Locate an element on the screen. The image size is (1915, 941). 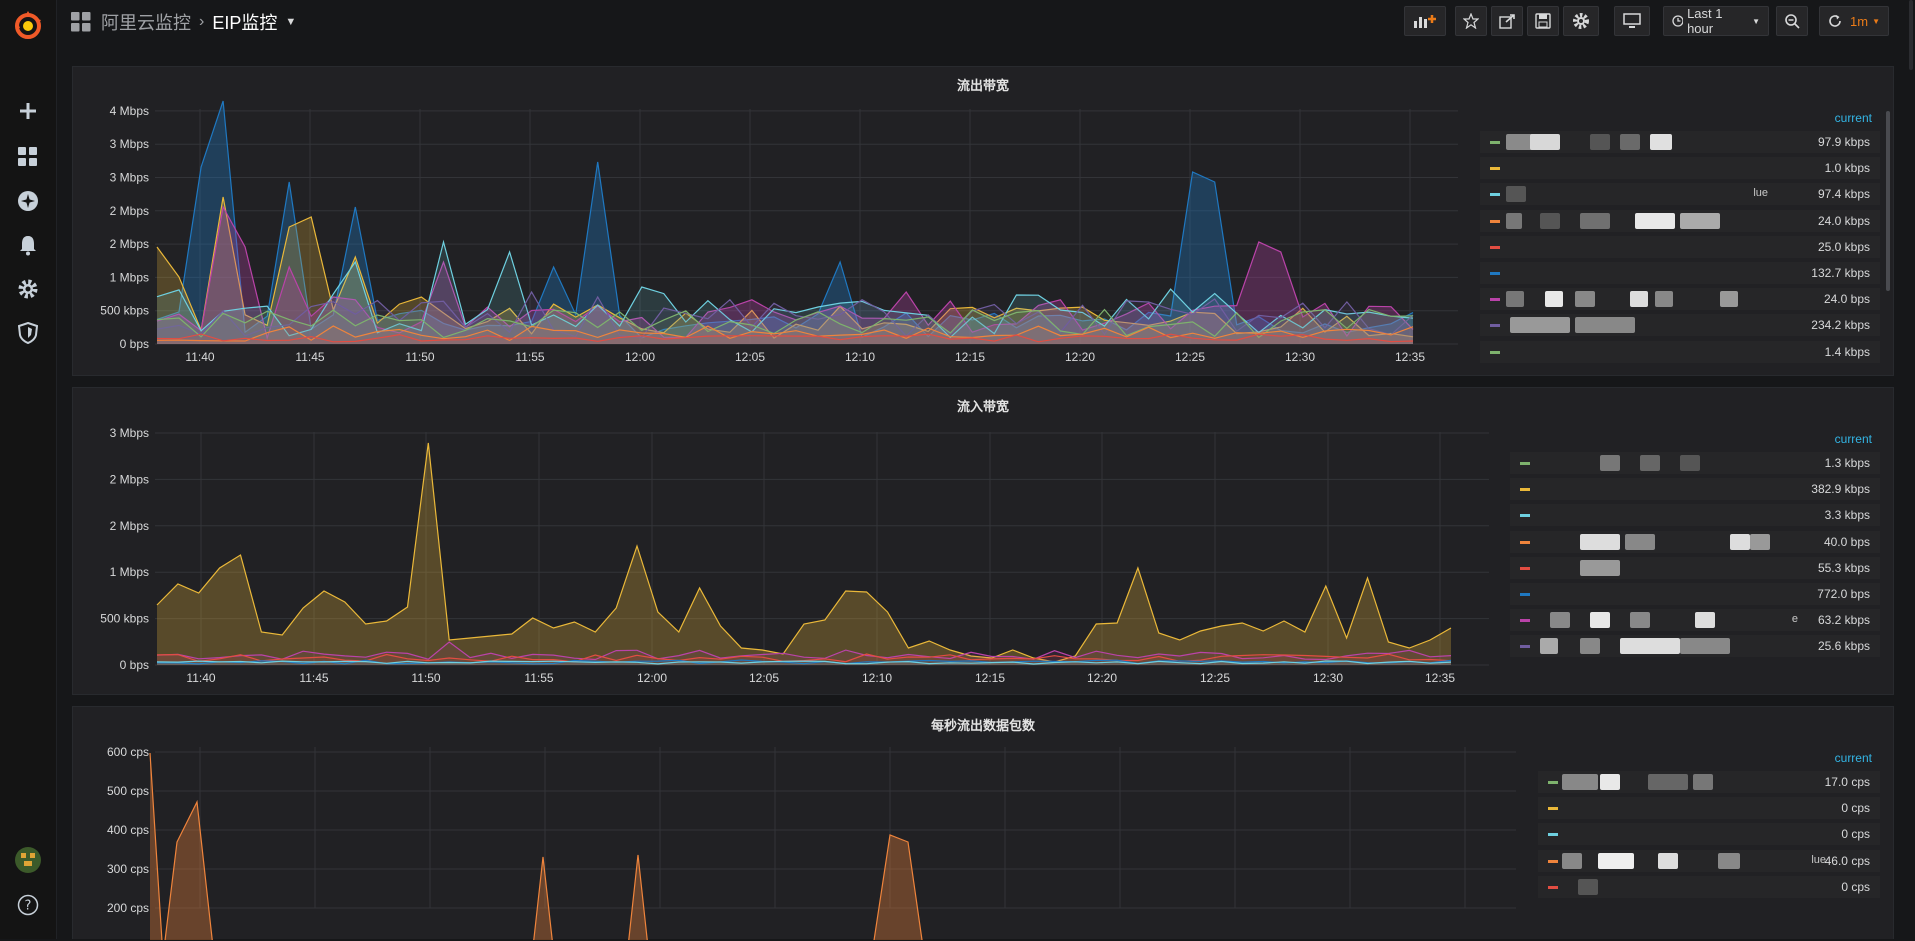
alerting-icon is located at coordinates (28, 245).